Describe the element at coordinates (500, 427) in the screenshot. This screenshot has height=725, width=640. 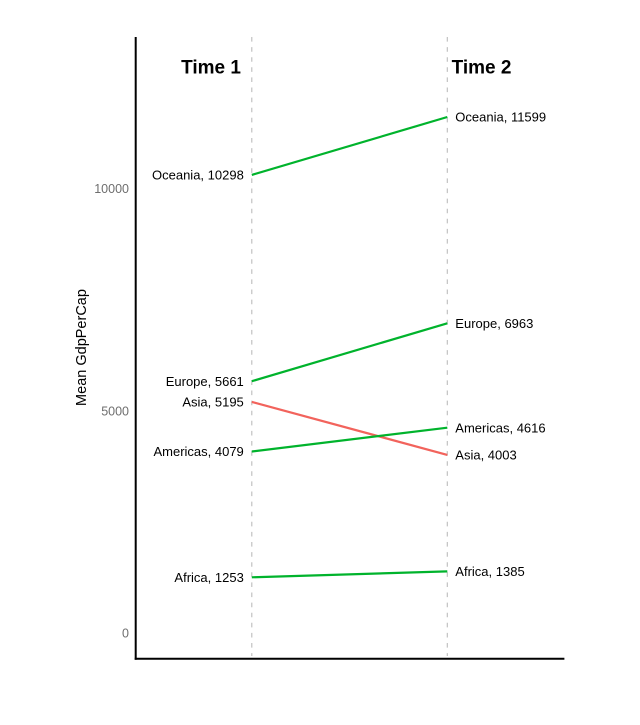
I see `svg-text: Americas, 4616` at that location.